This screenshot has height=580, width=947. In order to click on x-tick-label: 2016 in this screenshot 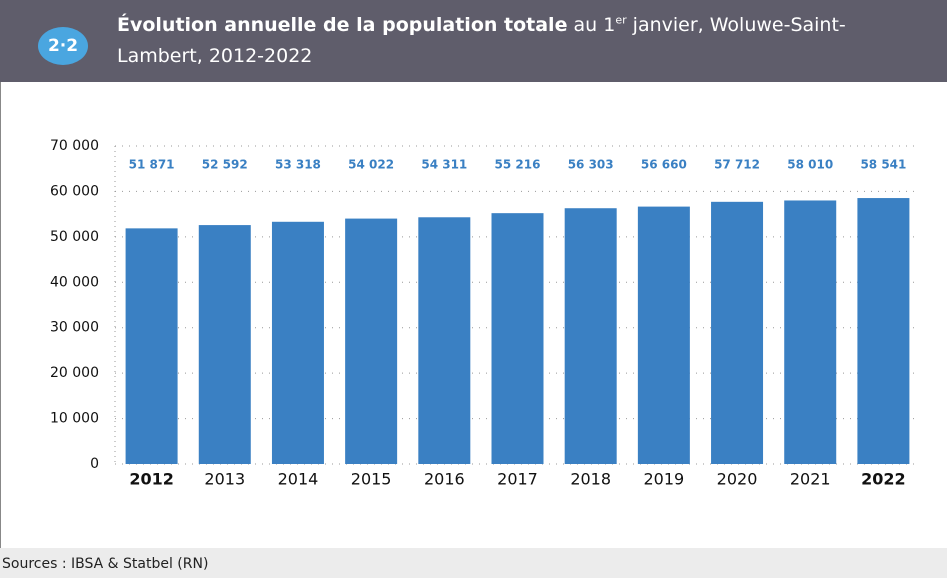, I will do `click(444, 479)`.